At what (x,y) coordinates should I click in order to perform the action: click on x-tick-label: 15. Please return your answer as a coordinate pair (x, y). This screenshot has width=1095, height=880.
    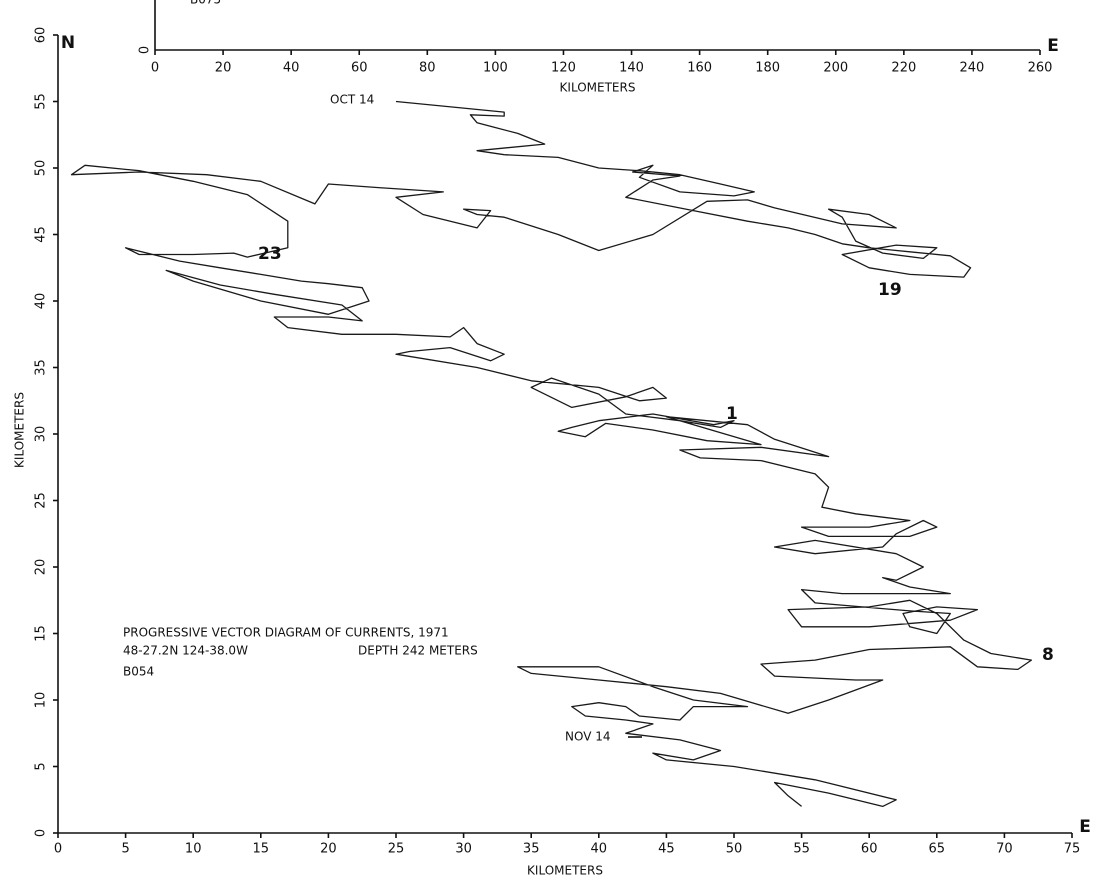
    Looking at the image, I should click on (261, 849).